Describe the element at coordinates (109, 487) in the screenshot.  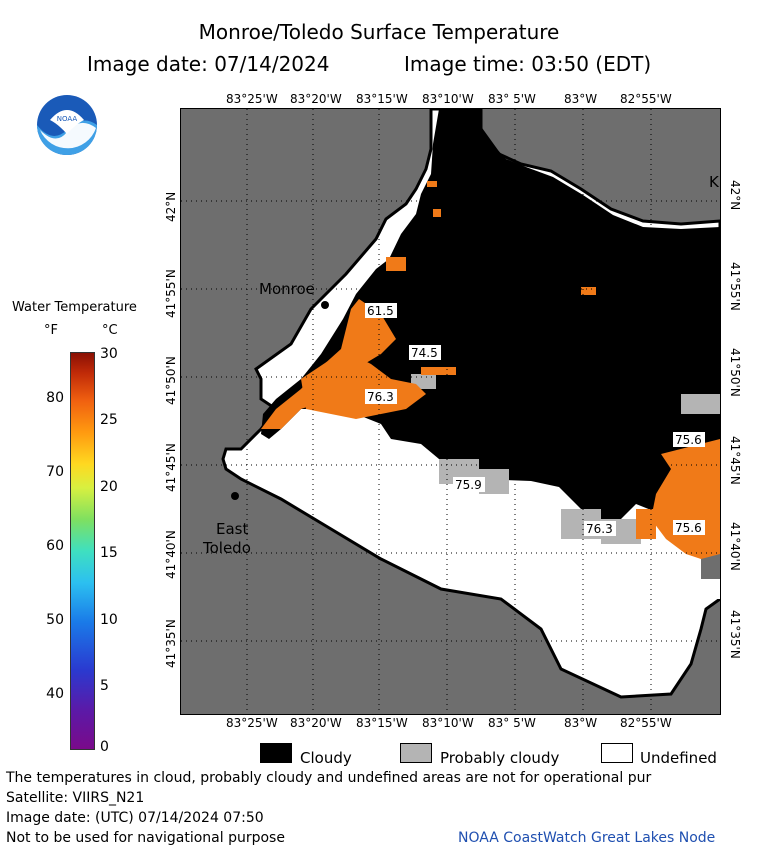
I see `c-tick-20: 20` at that location.